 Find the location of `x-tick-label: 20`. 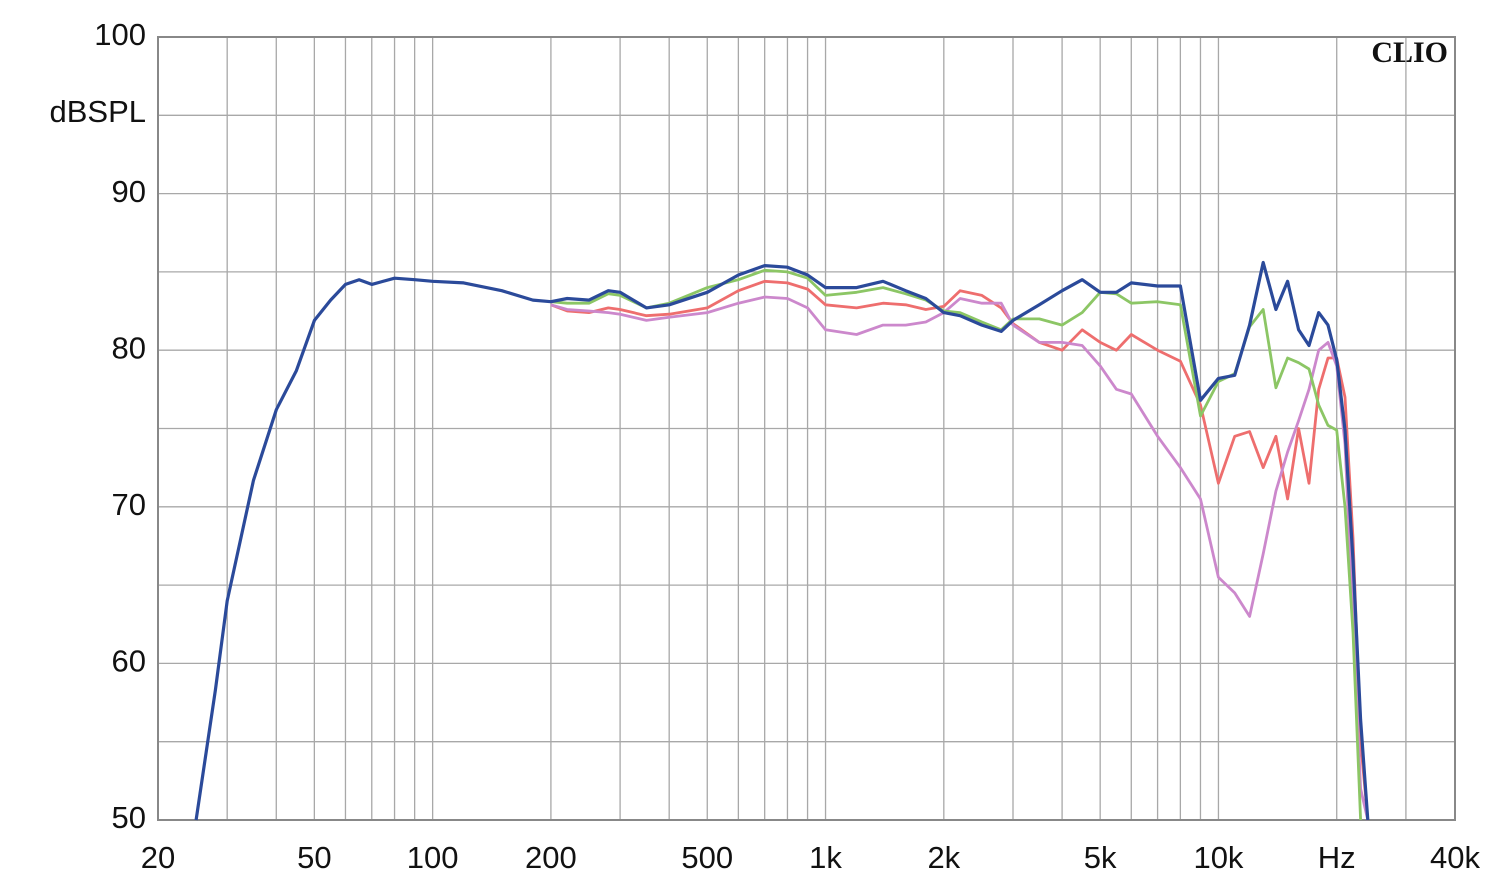

x-tick-label: 20 is located at coordinates (158, 857).